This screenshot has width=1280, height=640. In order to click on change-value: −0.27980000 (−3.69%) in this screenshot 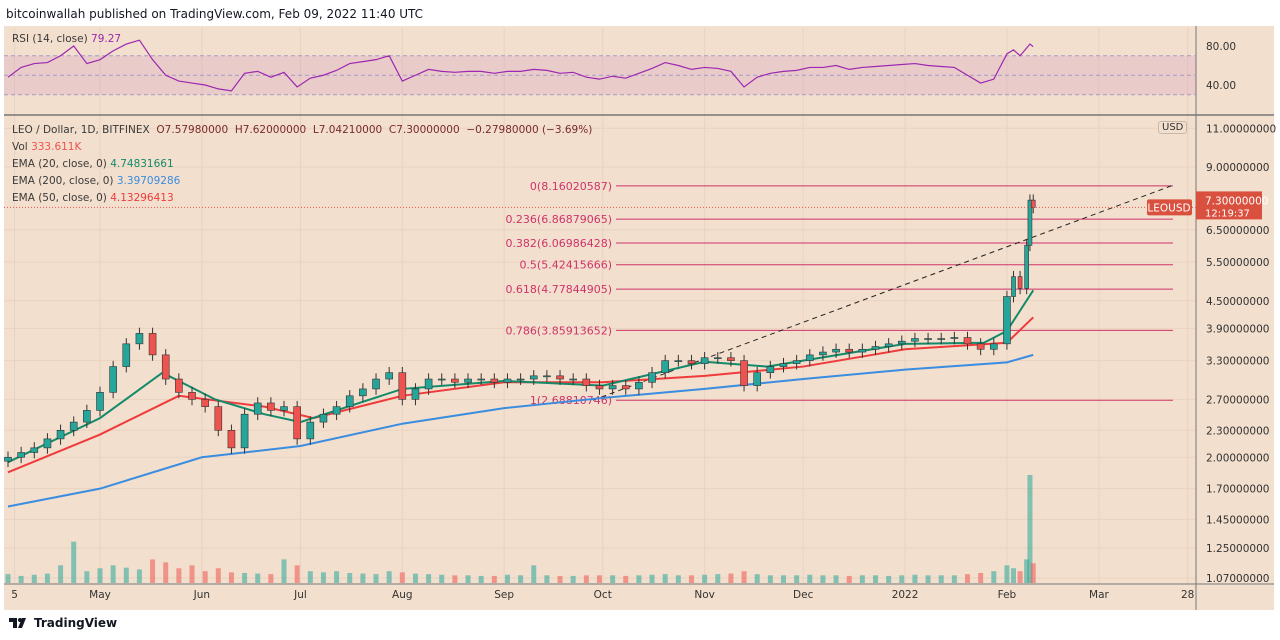, I will do `click(529, 130)`.